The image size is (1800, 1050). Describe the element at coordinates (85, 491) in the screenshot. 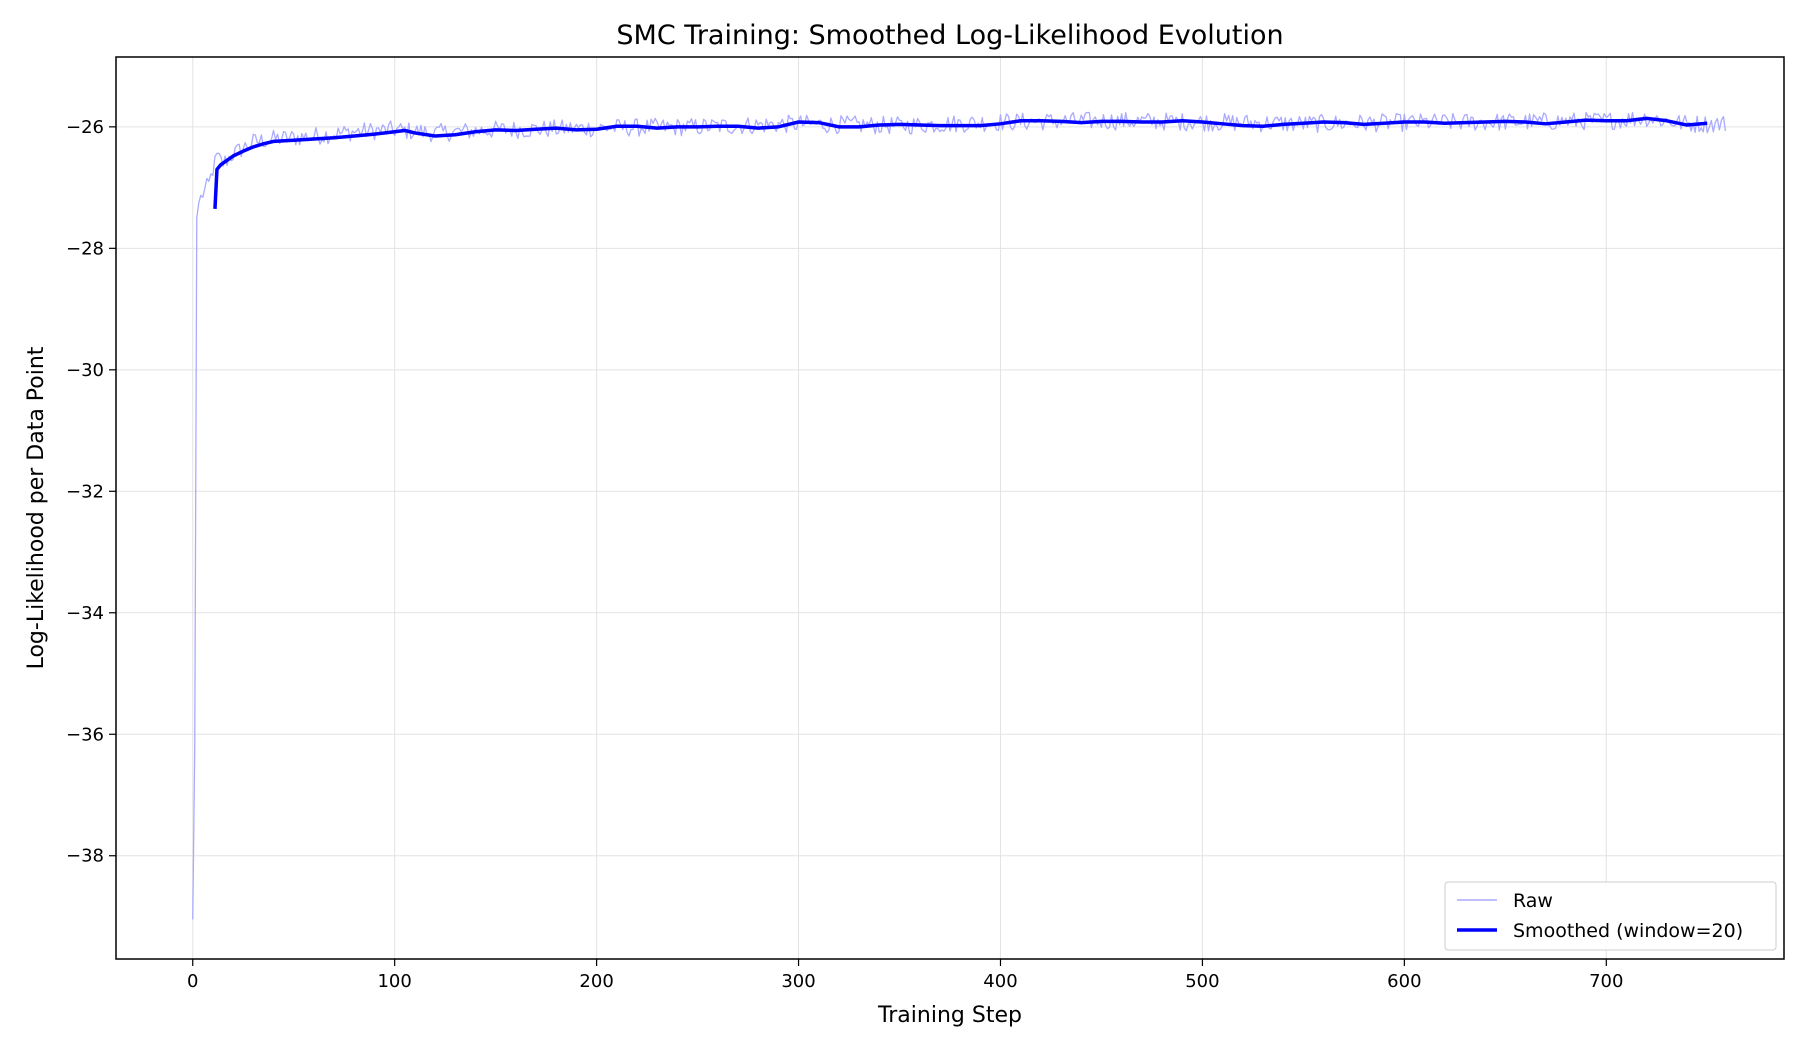

I see `y-tick-label: −32` at that location.